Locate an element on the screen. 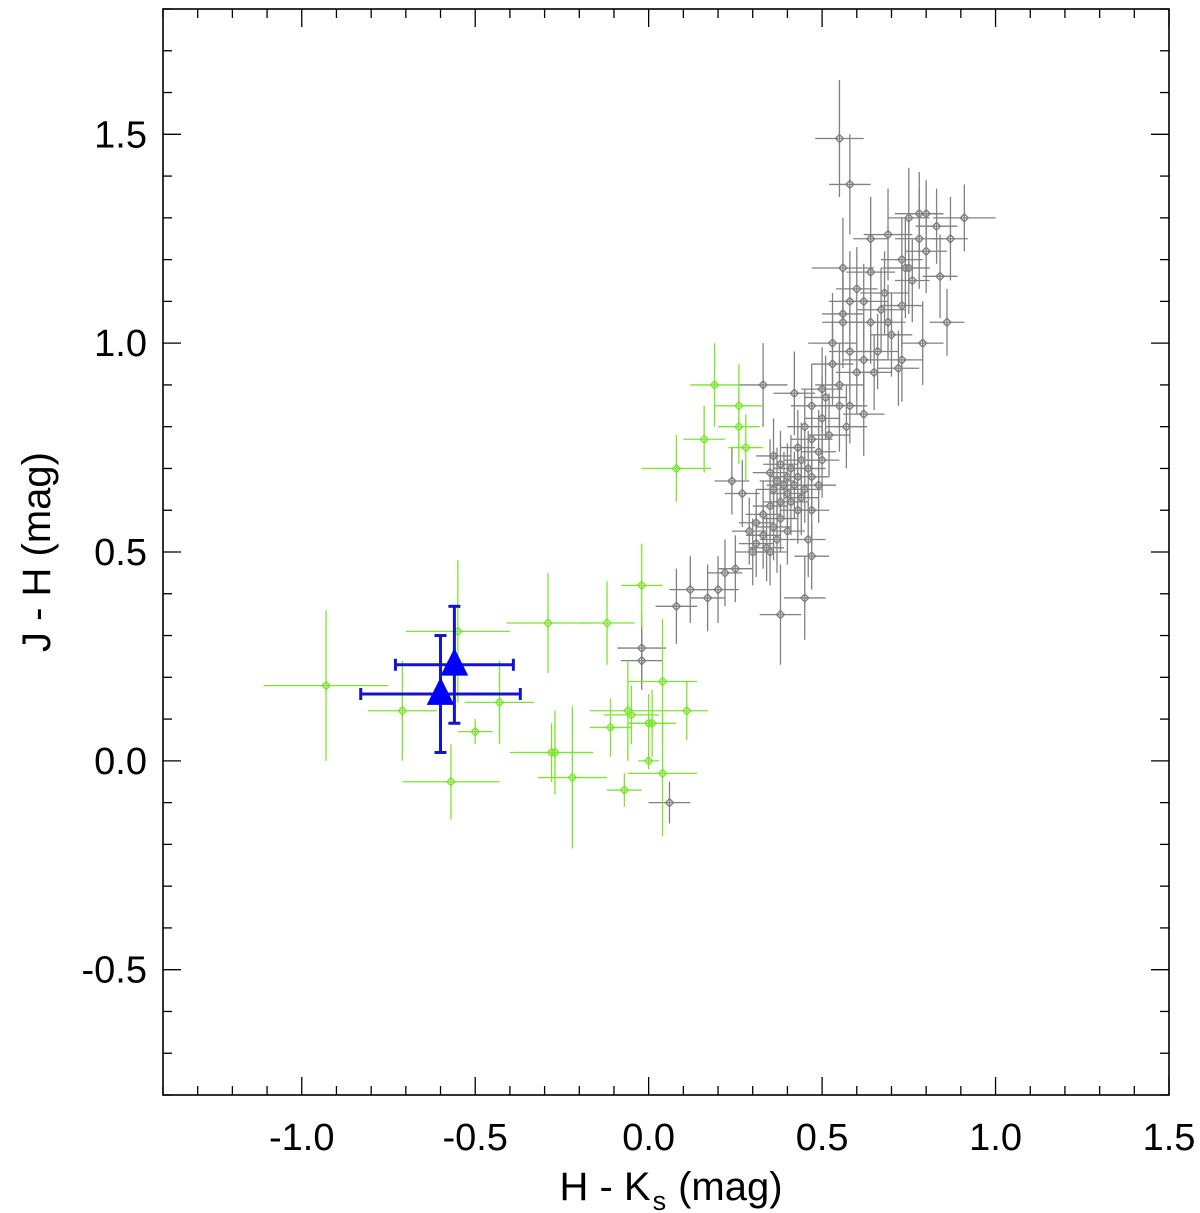  triangle-marker is located at coordinates (440, 691).